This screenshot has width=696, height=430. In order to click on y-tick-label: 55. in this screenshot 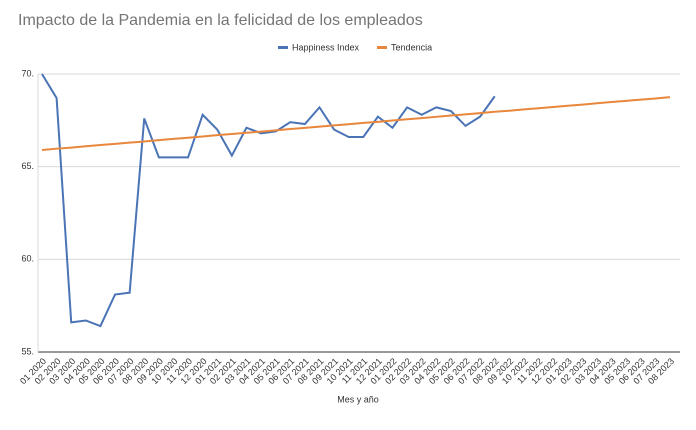, I will do `click(27, 351)`.